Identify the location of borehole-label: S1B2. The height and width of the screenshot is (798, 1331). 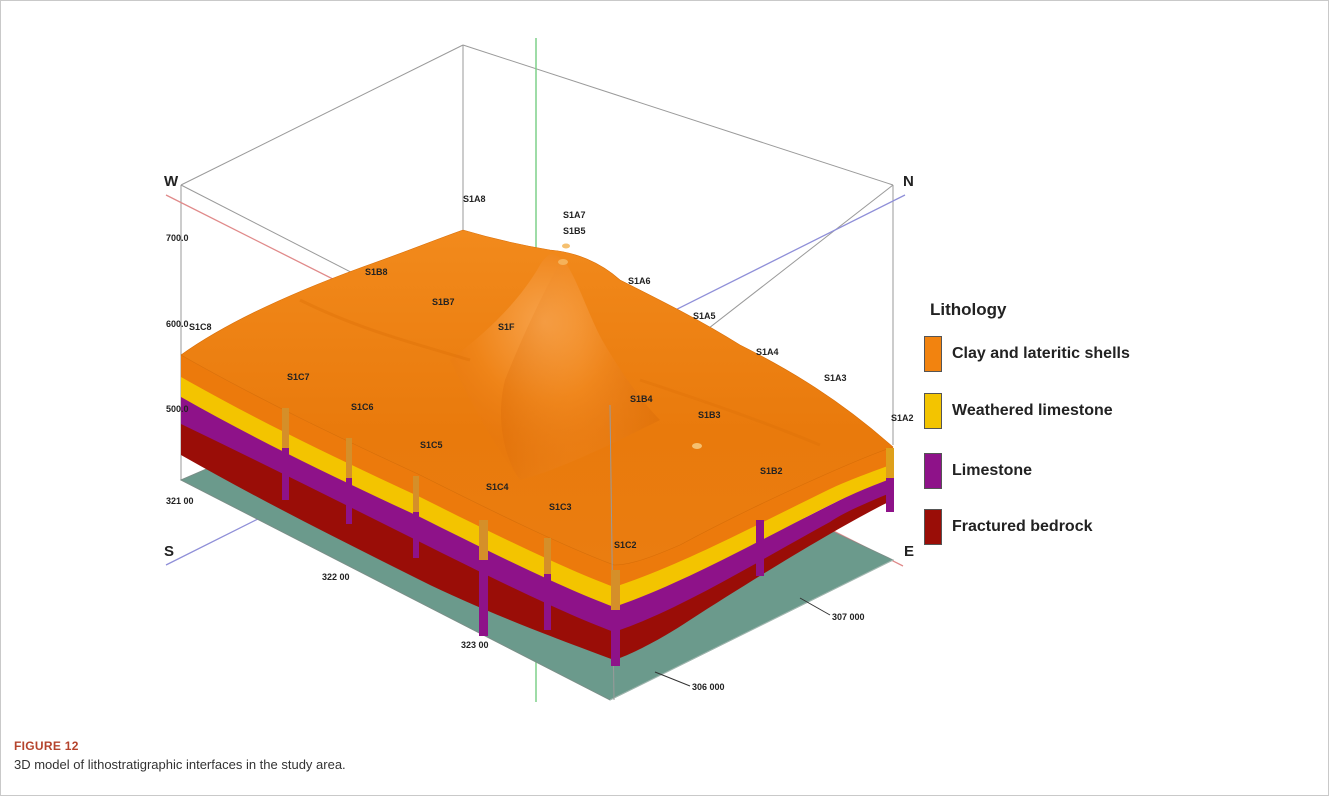
(771, 471).